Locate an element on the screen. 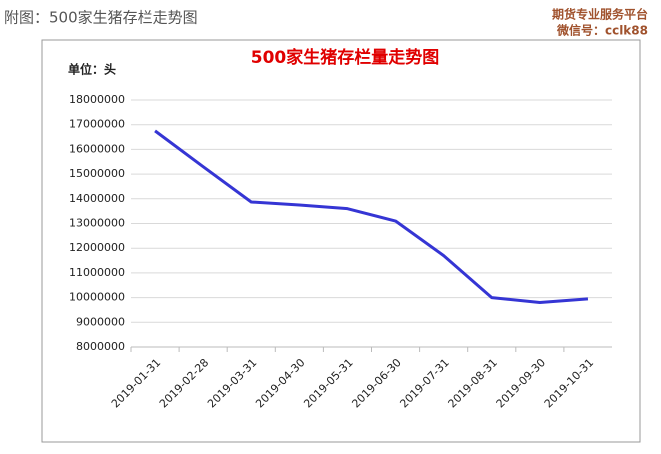 The image size is (661, 454). y-tick-label: 11000000 is located at coordinates (97, 272).